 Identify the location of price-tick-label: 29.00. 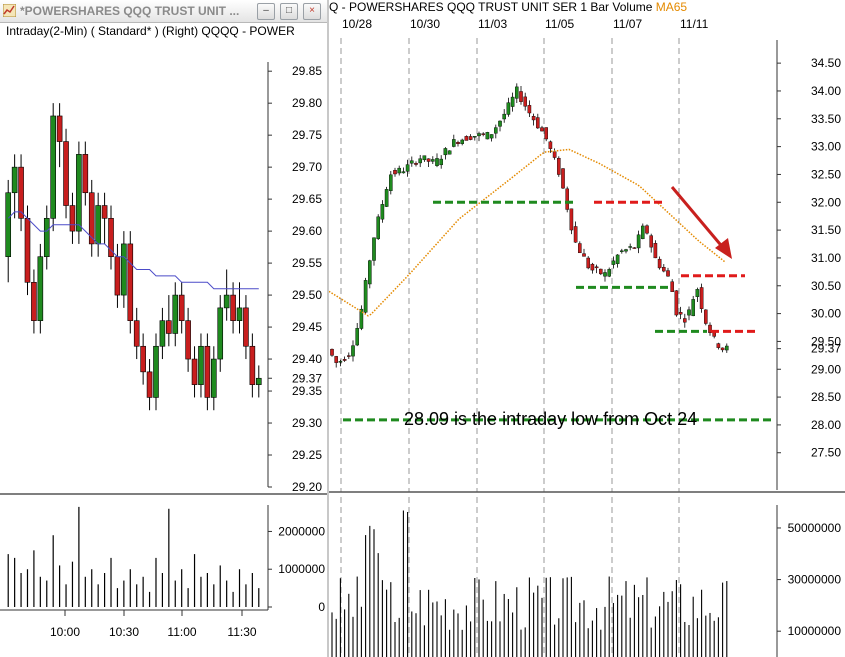
(826, 369).